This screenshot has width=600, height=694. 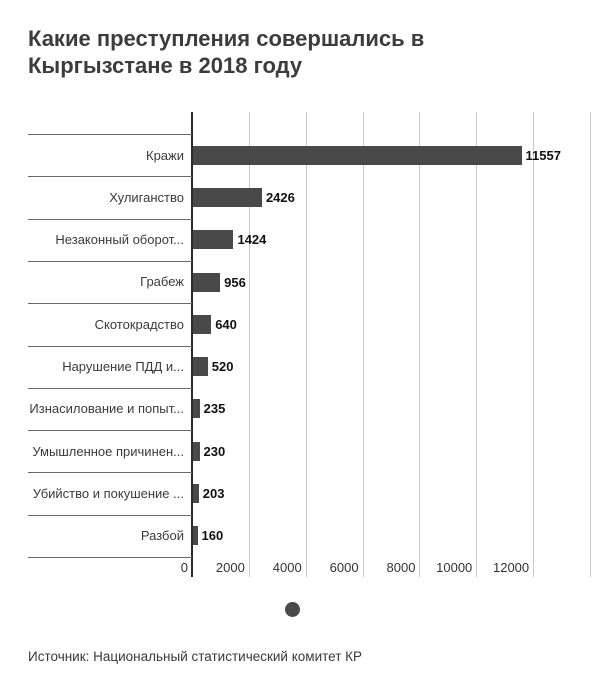 I want to click on x-tick-label: 12000, so click(x=511, y=567).